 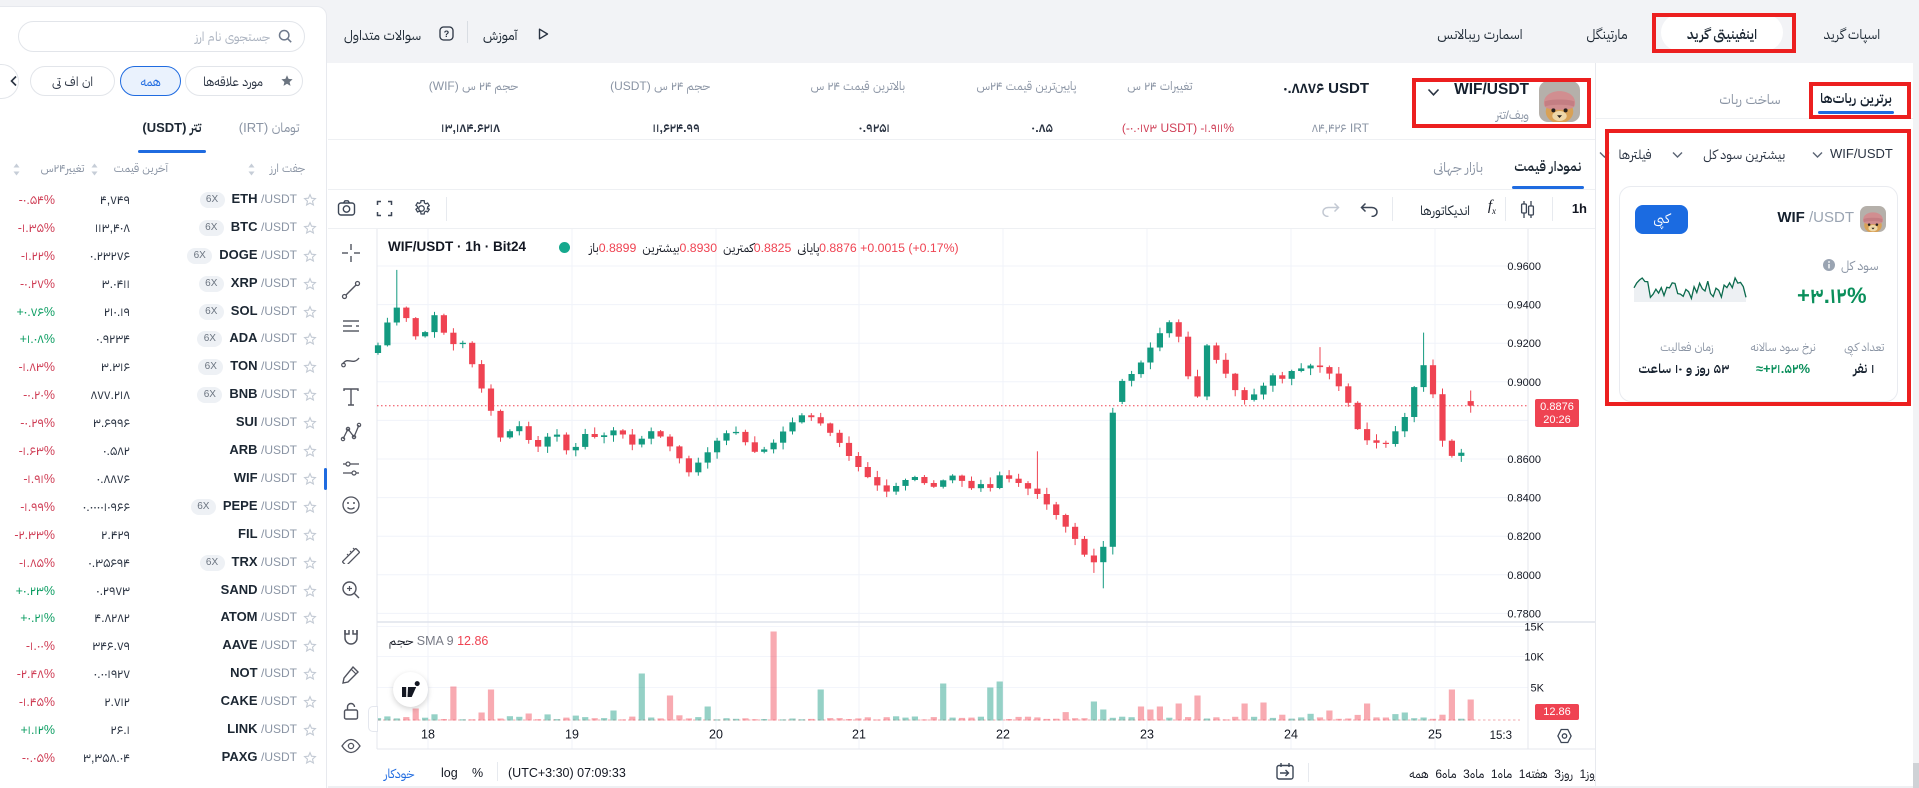 What do you see at coordinates (1524, 537) in the screenshot?
I see `svg-text: 0.8200` at bounding box center [1524, 537].